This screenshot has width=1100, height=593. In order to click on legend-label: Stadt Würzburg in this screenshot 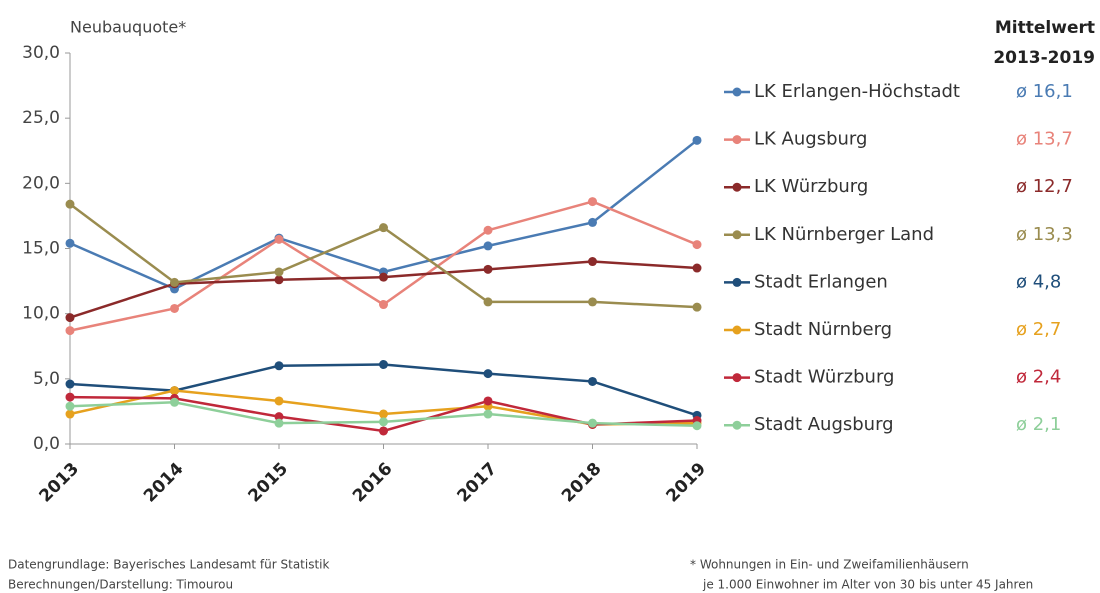, I will do `click(824, 377)`.